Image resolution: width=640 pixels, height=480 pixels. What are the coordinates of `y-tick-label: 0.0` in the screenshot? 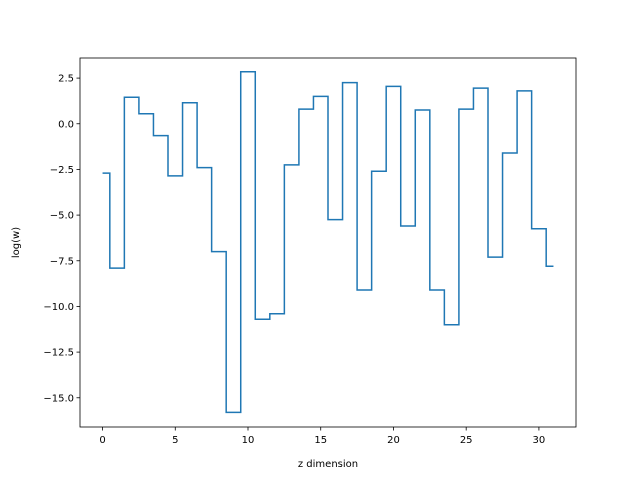 It's located at (66, 124).